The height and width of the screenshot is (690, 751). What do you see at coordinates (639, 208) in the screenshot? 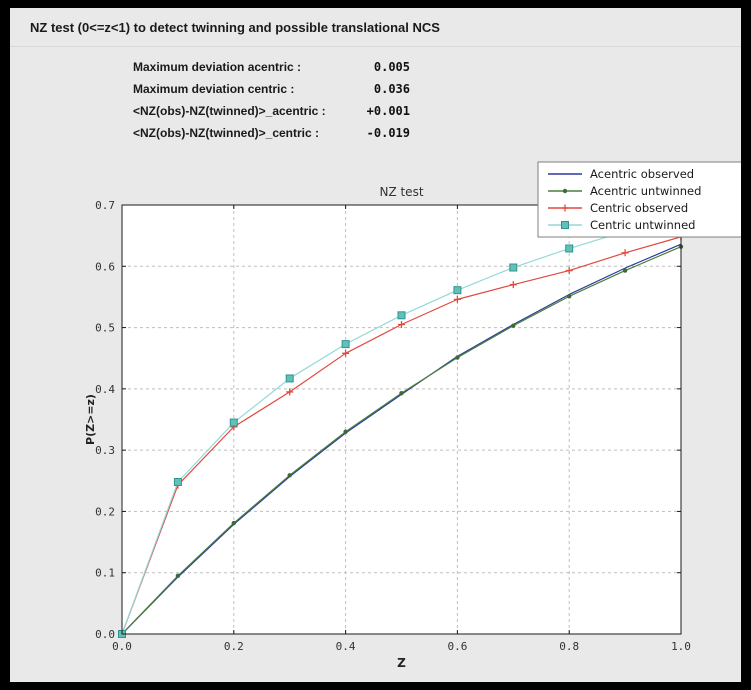
I see `legend-label-centric-observed: Centric observed` at bounding box center [639, 208].